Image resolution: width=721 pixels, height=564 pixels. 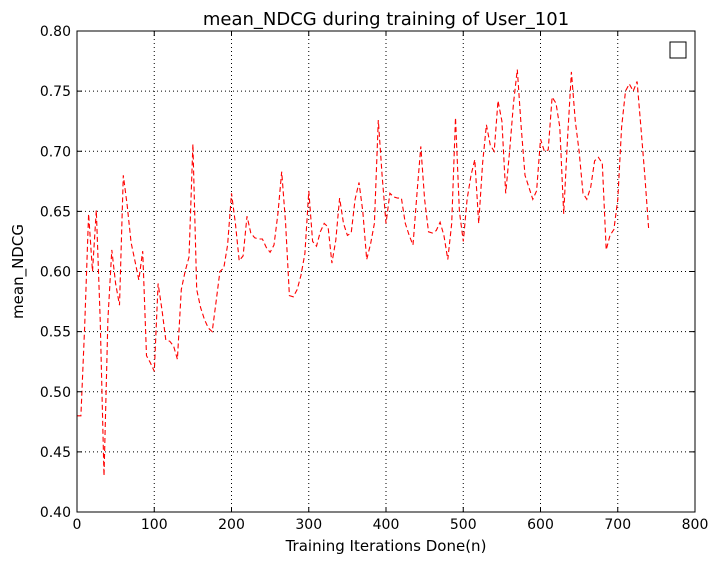 I want to click on x-axis-title: Training Iterations Done(n), so click(x=386, y=546).